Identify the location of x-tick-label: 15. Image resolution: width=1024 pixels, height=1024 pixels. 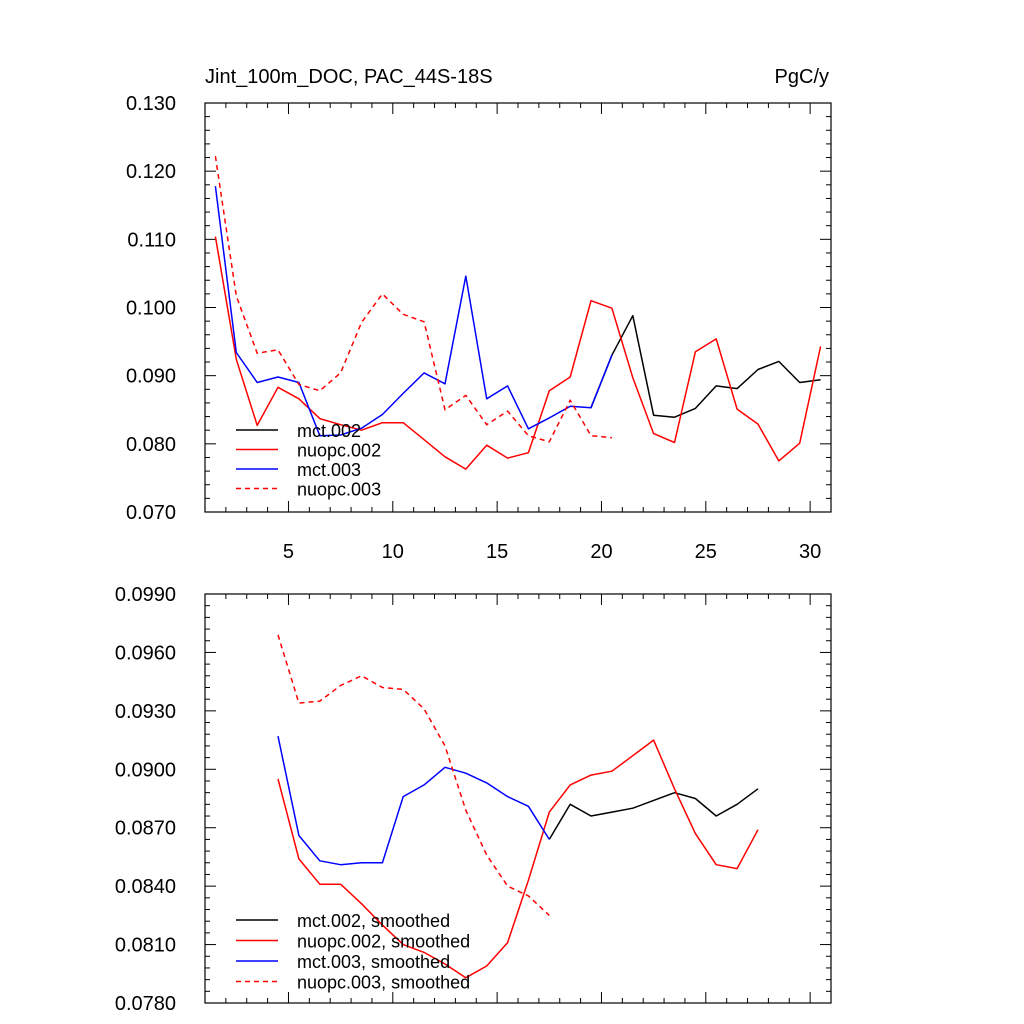
(497, 552).